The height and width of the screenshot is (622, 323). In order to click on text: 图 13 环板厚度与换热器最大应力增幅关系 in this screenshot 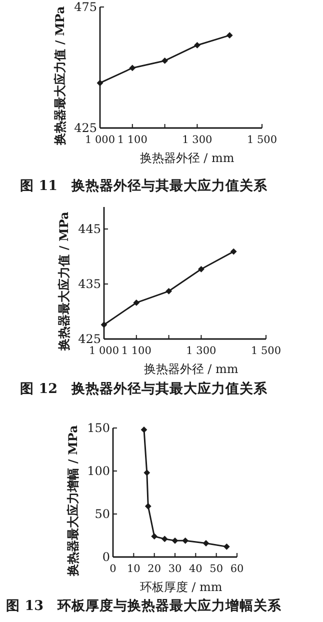, I will do `click(144, 605)`.